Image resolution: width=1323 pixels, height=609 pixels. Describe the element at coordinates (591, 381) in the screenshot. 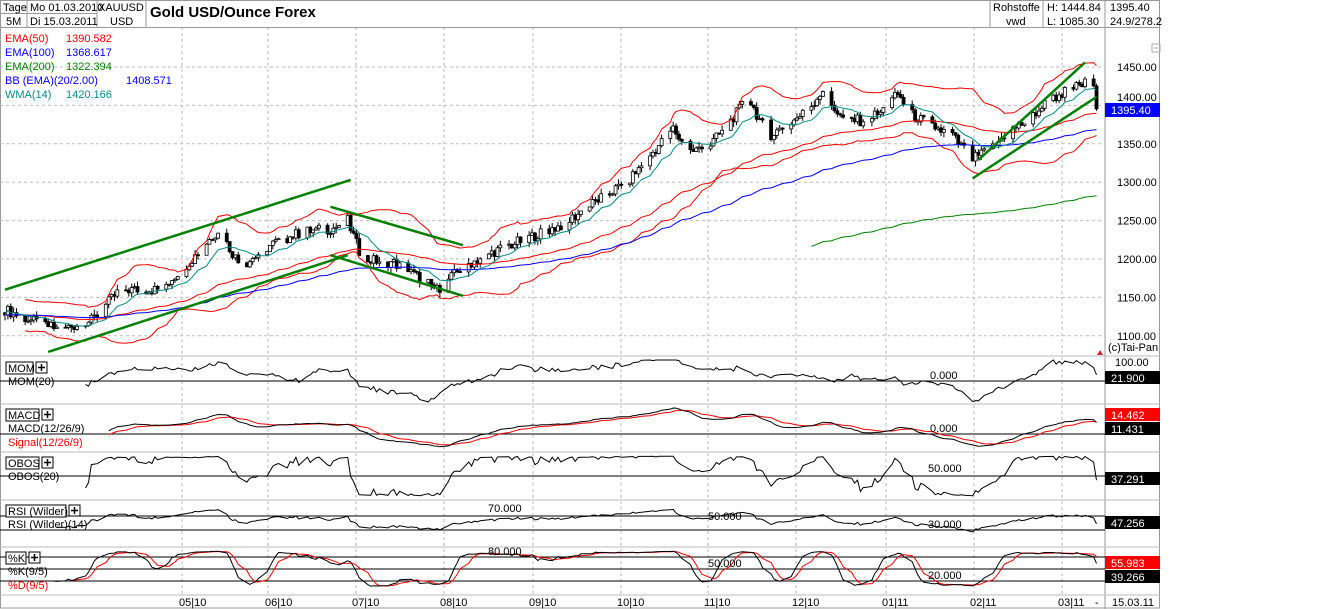

I see `mom-line` at that location.